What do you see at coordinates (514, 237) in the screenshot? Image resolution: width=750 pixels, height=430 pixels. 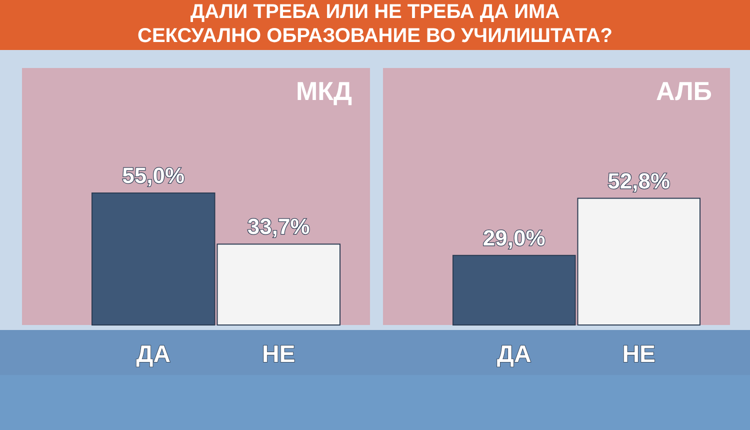 I see `data-label: 29,0%` at bounding box center [514, 237].